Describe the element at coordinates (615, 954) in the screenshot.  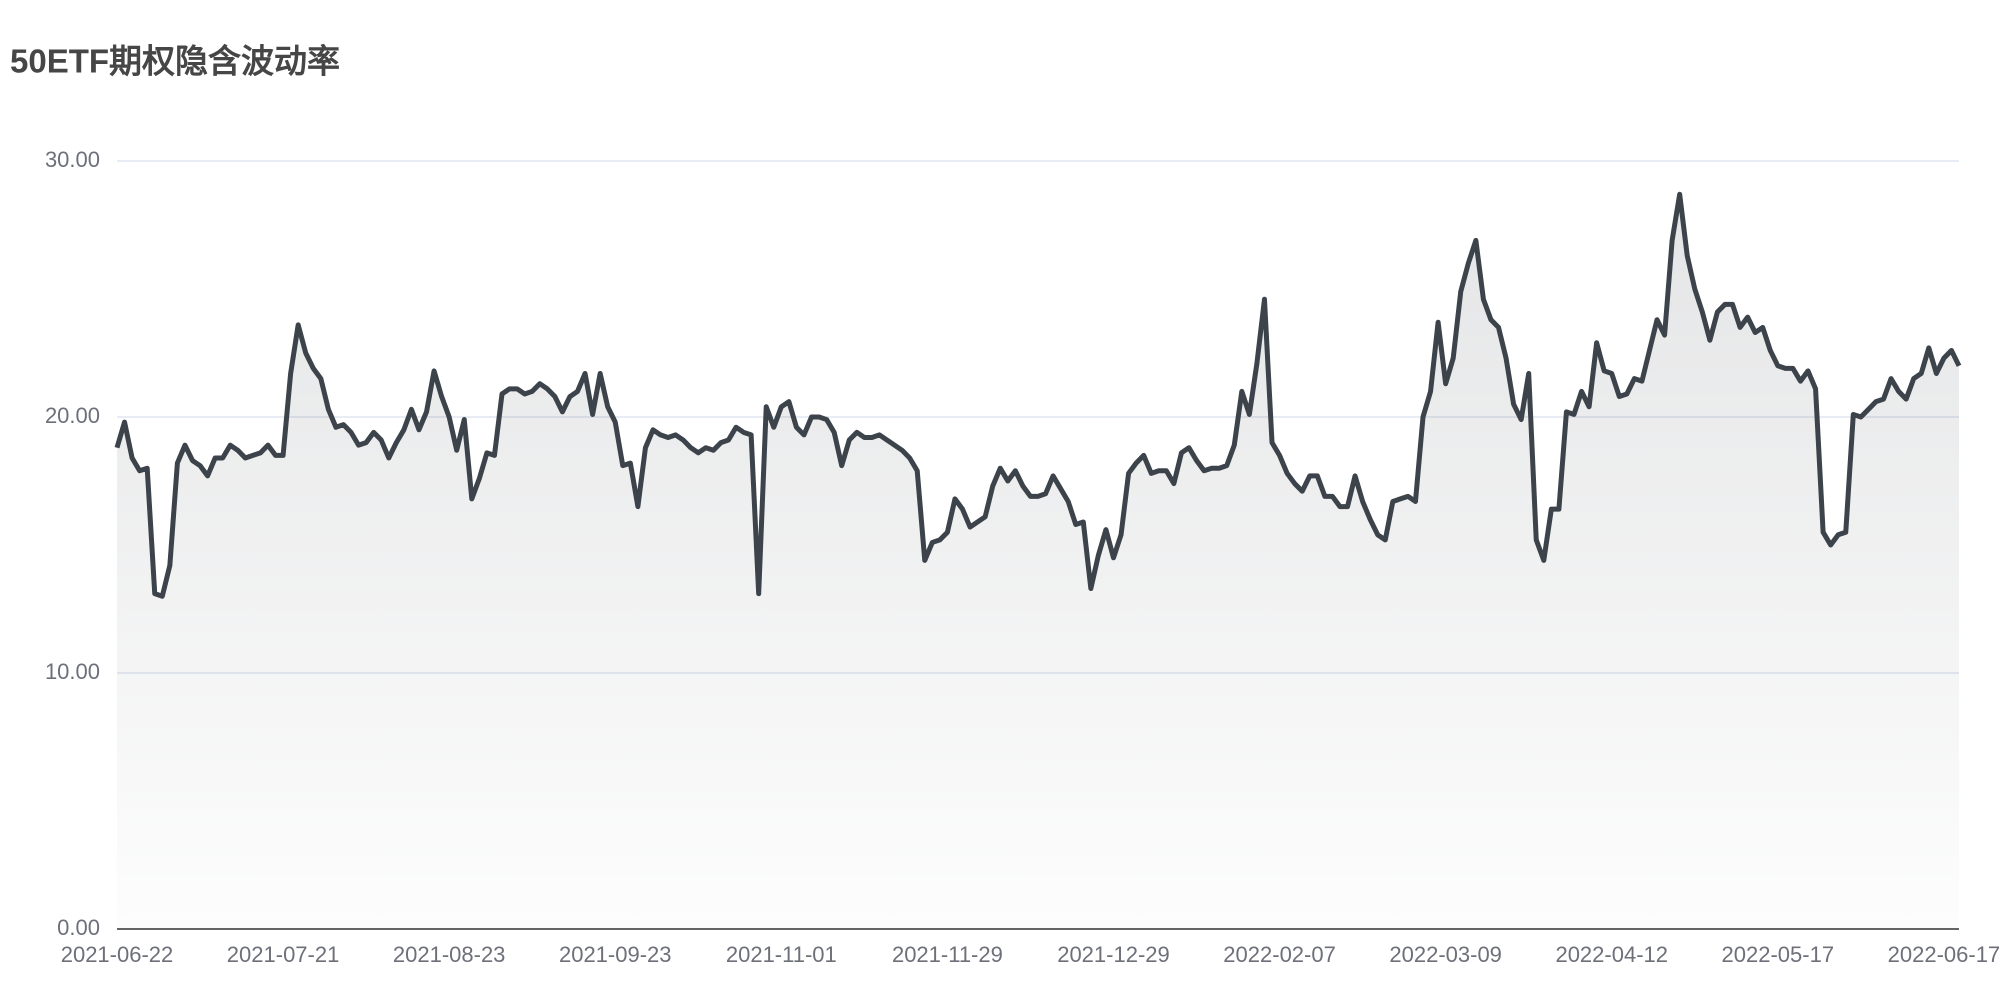
I see `x-tick-label: 2021-09-23` at that location.